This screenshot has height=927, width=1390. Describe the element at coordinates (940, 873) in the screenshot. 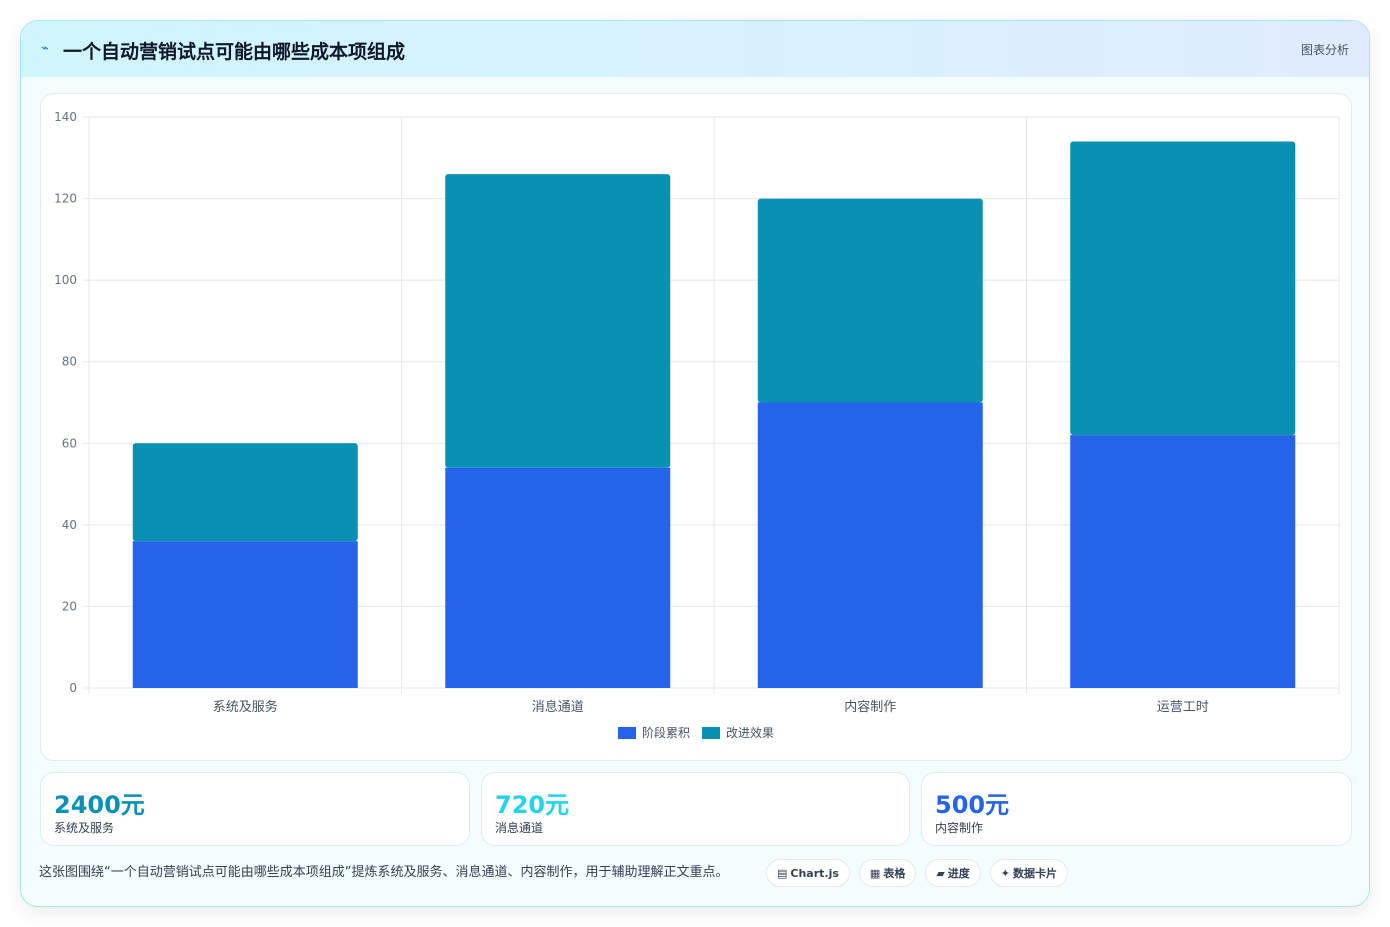

I see `progress-icon: ▰` at that location.